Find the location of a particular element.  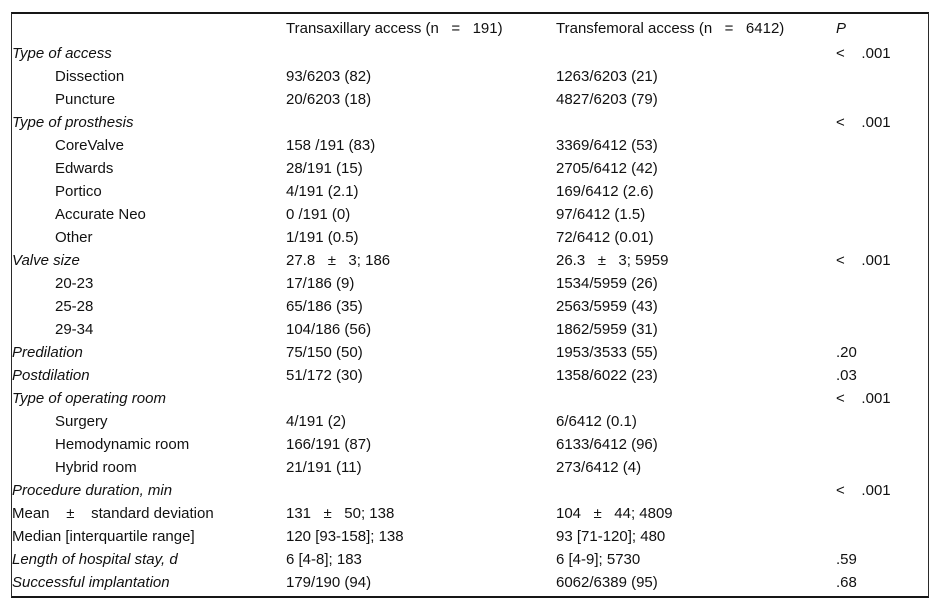

value-transfemoral: 6 [4-9]; 5730 is located at coordinates (598, 559).